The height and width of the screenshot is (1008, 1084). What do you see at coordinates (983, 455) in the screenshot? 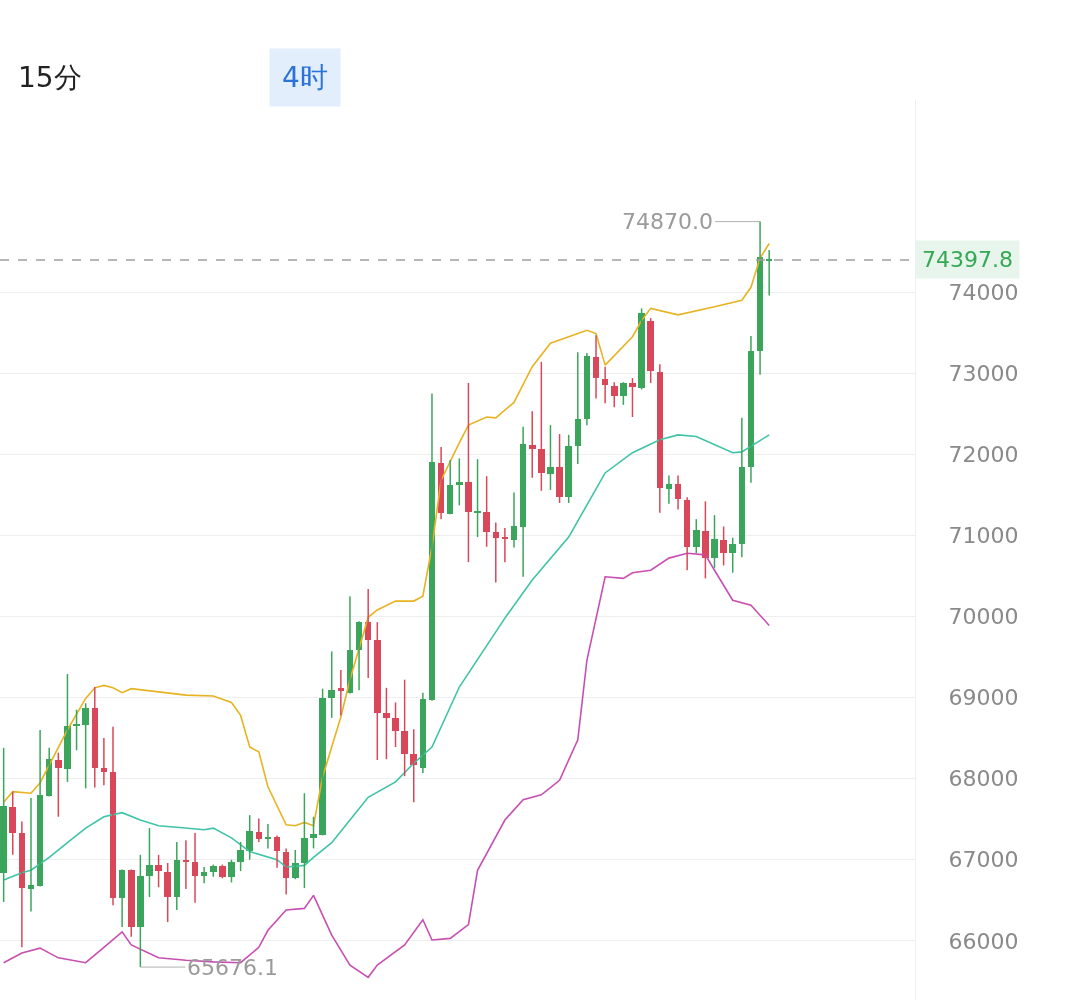
I see `y-tick-label: 72000` at bounding box center [983, 455].